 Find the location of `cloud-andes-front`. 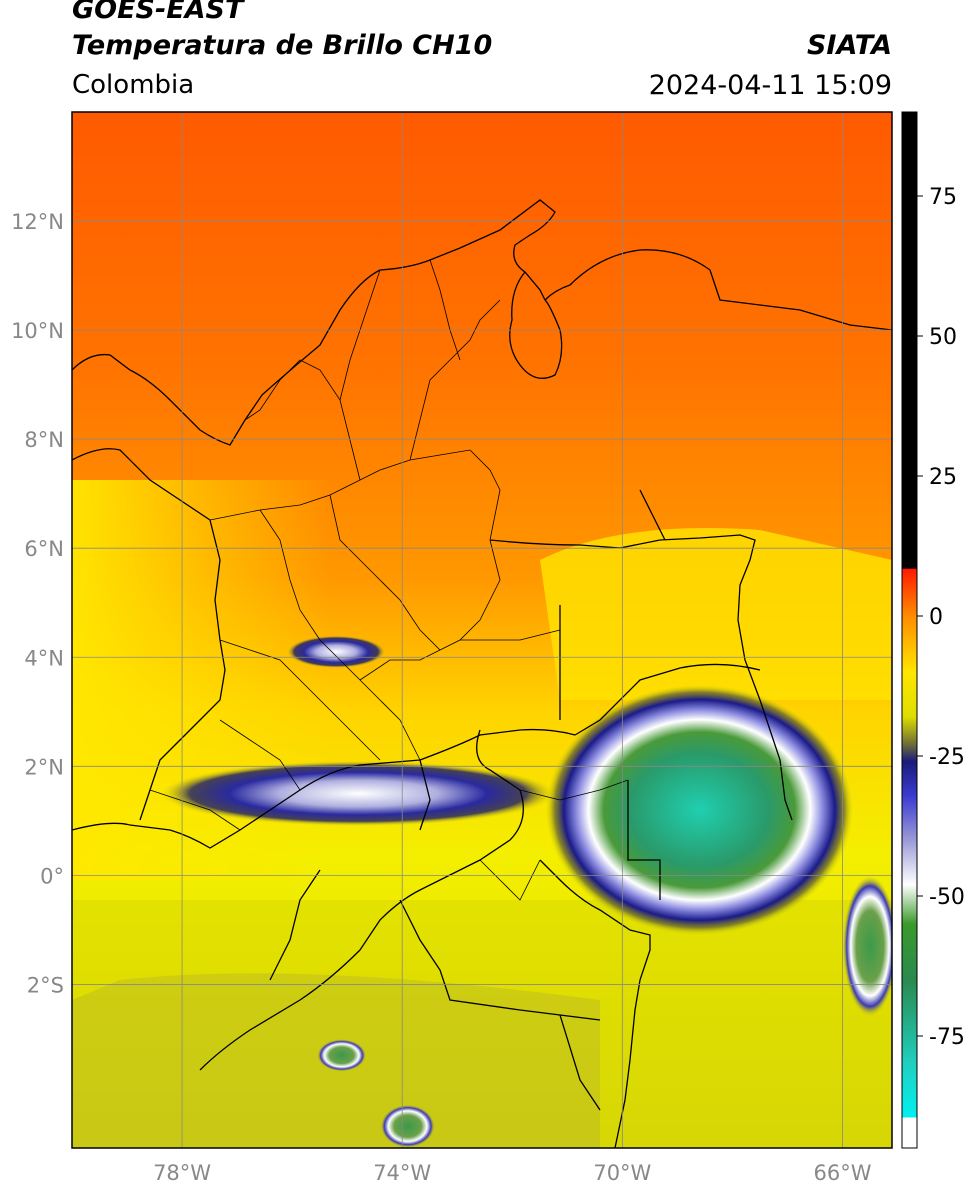

cloud-andes-front is located at coordinates (358, 793).